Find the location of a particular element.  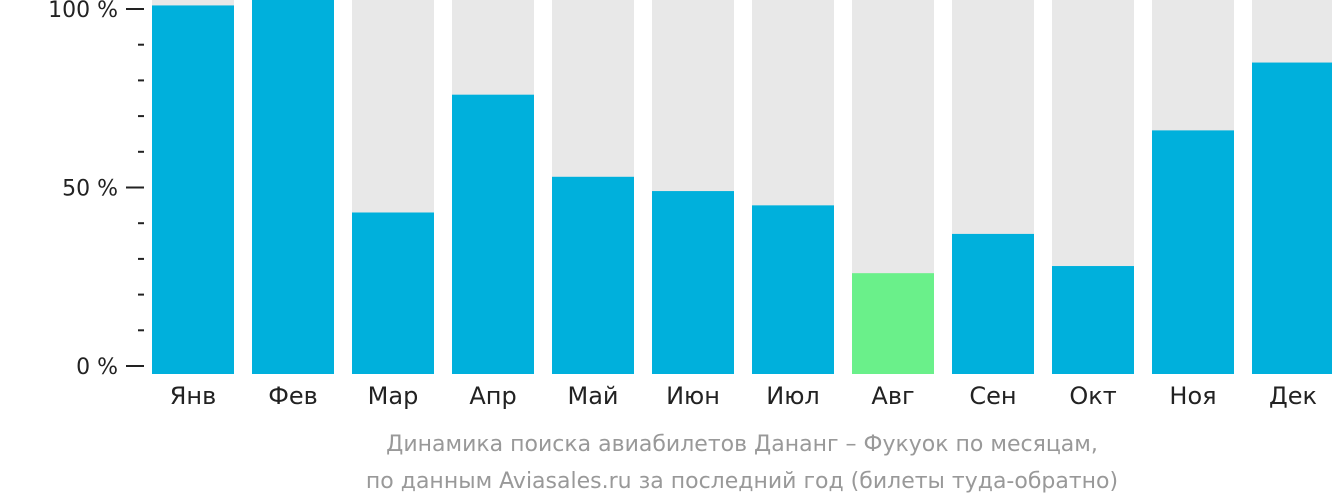

x-tick-label-11: Ноя is located at coordinates (1192, 396).